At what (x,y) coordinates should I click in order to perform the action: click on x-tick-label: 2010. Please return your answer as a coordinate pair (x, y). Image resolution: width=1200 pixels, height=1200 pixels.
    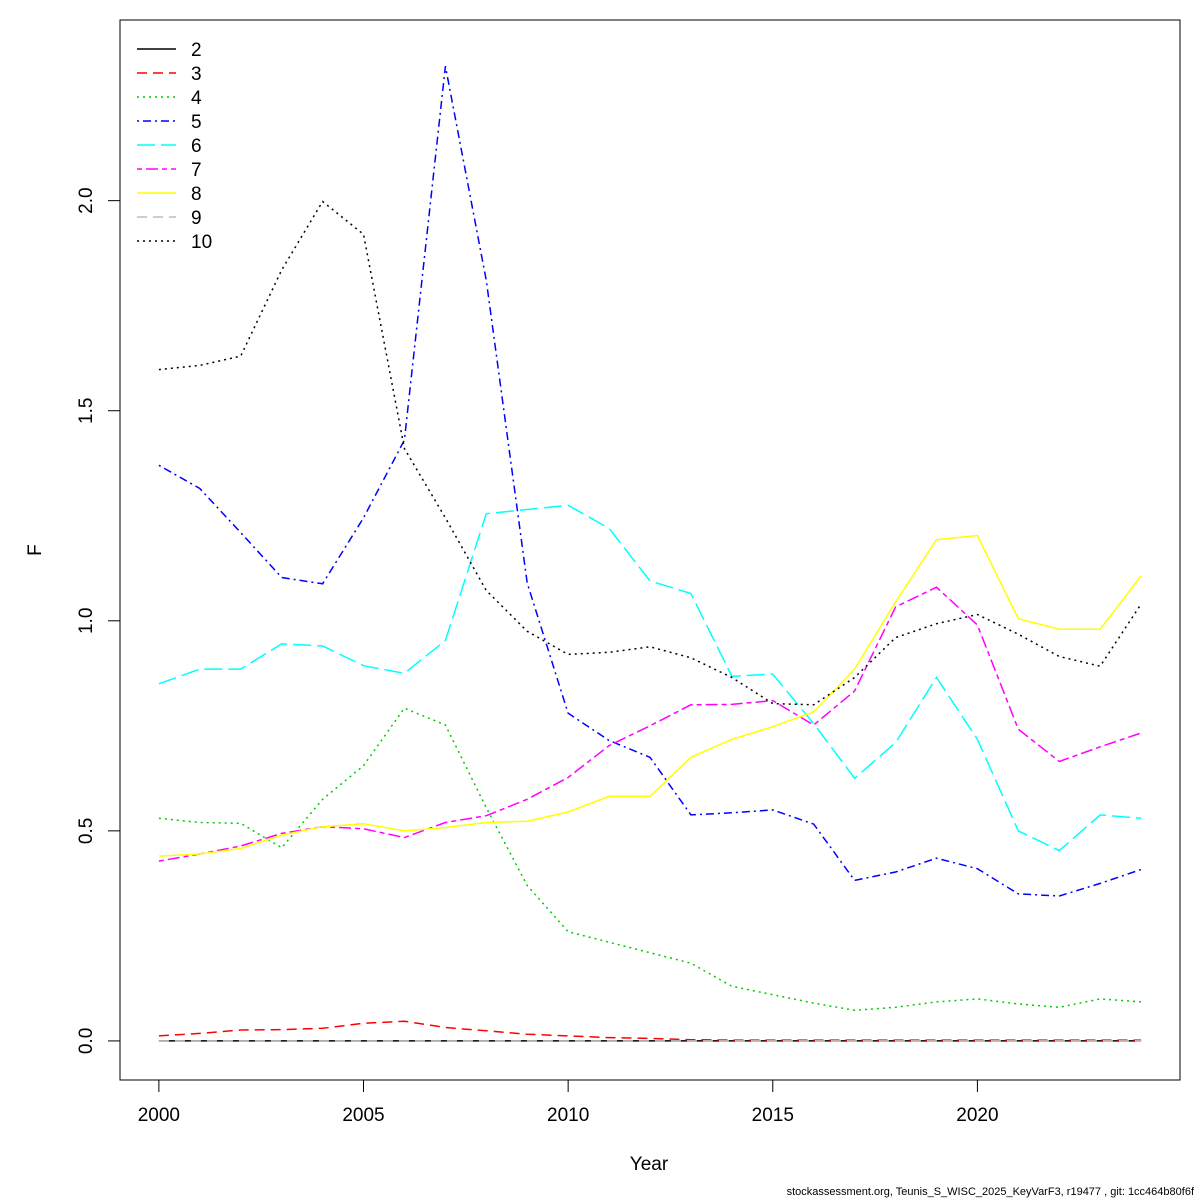
    Looking at the image, I should click on (568, 1115).